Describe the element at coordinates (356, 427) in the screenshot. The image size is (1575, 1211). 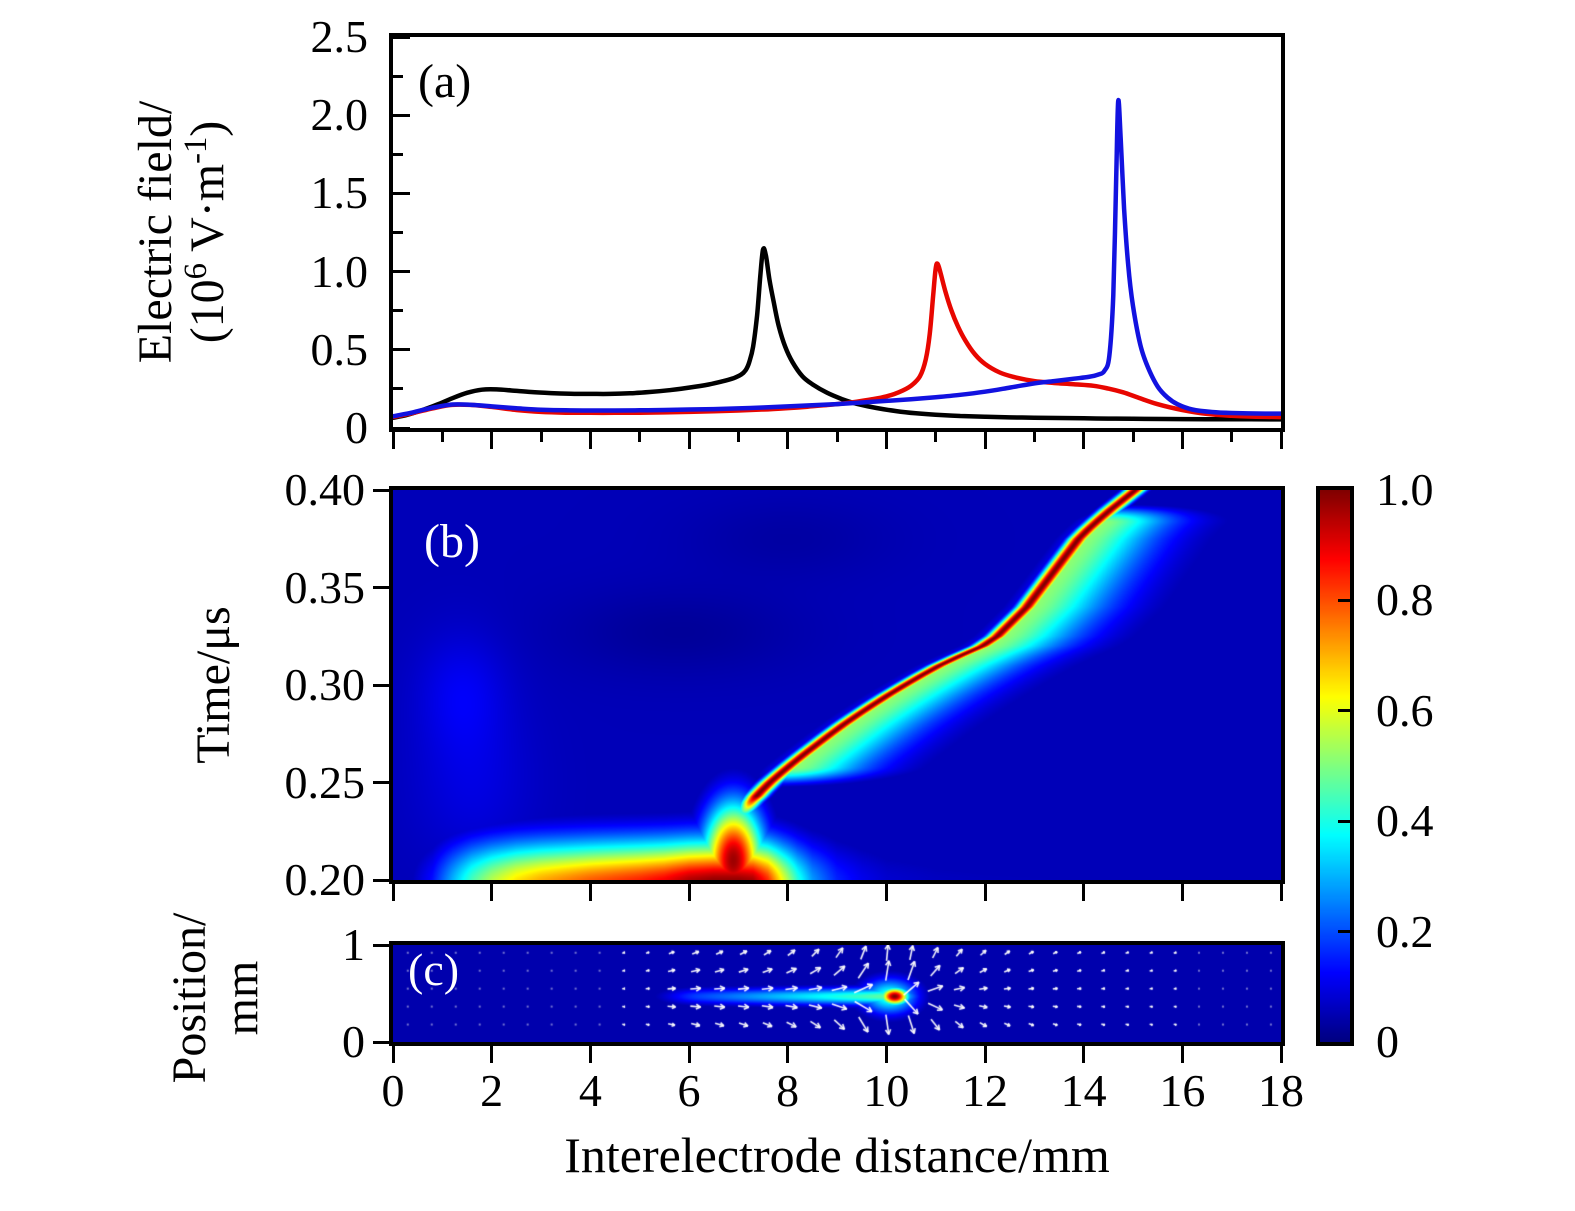
I see `panel-a-ytick-label: 0` at that location.